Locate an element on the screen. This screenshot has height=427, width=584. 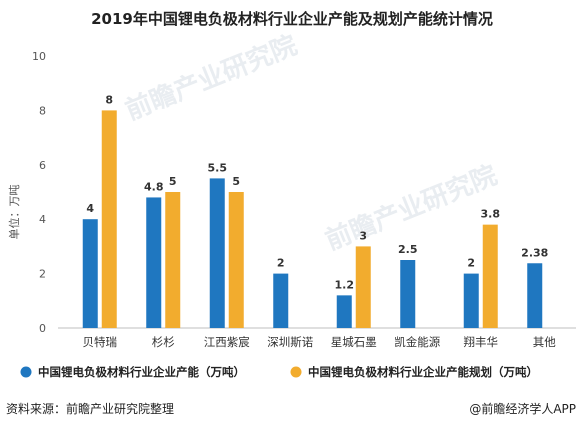
y-tick-label: 0 is located at coordinates (42, 328).